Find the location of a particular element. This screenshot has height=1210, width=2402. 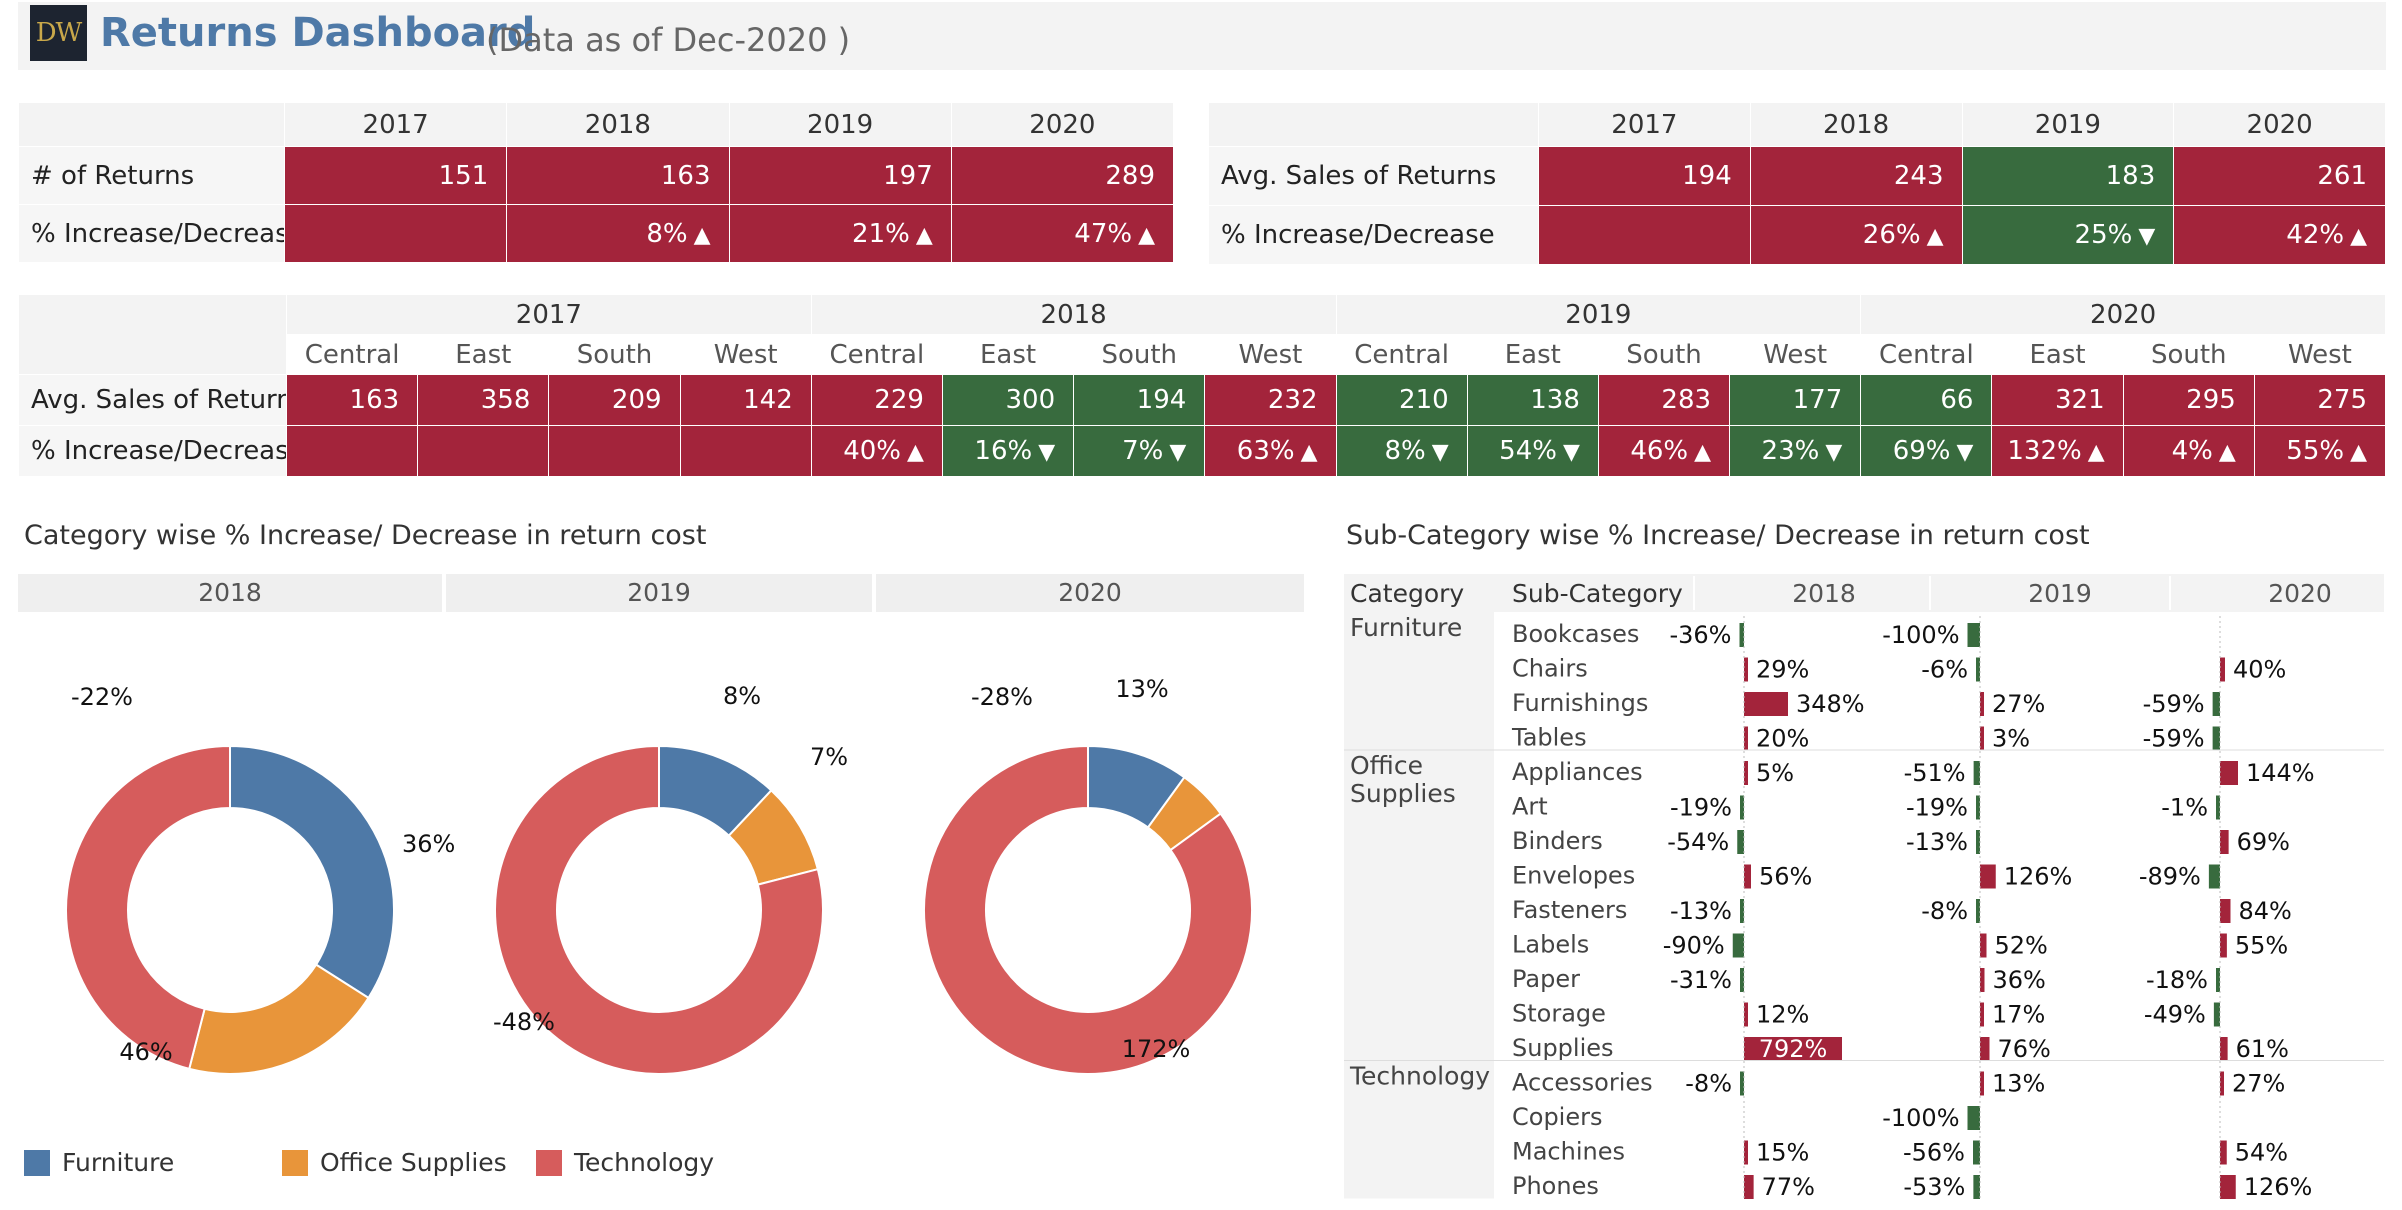

bar-value-label: -89% is located at coordinates (2170, 877).